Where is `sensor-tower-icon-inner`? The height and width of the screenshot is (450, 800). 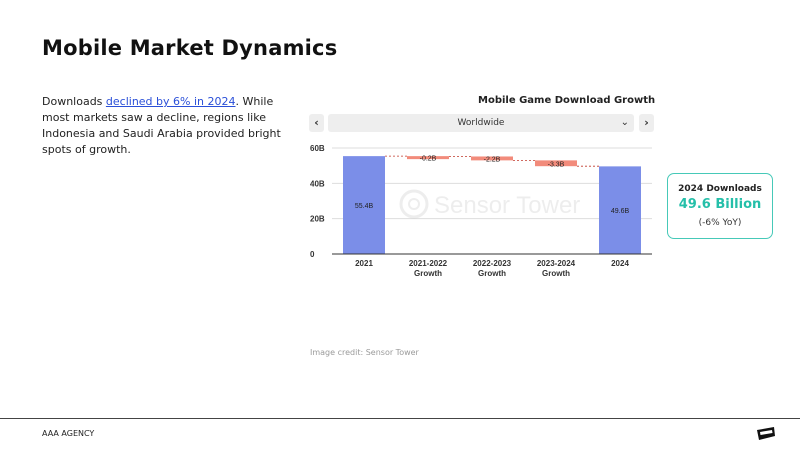
sensor-tower-icon-inner is located at coordinates (414, 204).